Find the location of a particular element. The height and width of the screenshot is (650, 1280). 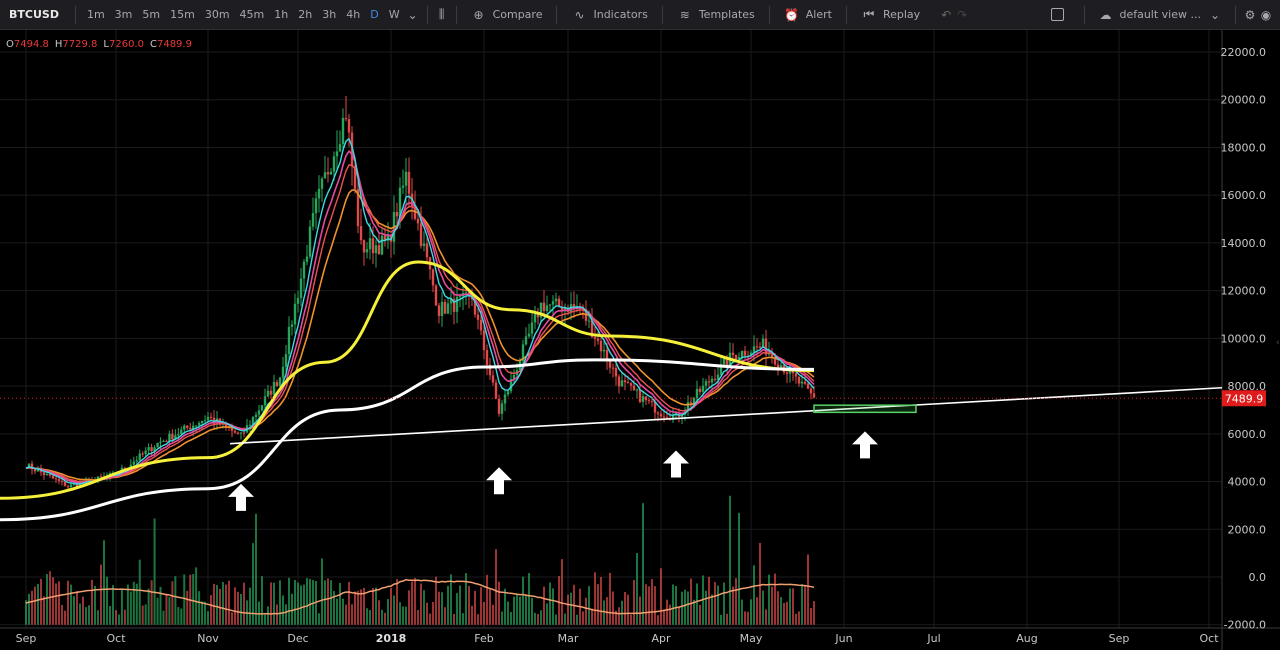

price-axis-label: 18000.0 is located at coordinates (1244, 147).